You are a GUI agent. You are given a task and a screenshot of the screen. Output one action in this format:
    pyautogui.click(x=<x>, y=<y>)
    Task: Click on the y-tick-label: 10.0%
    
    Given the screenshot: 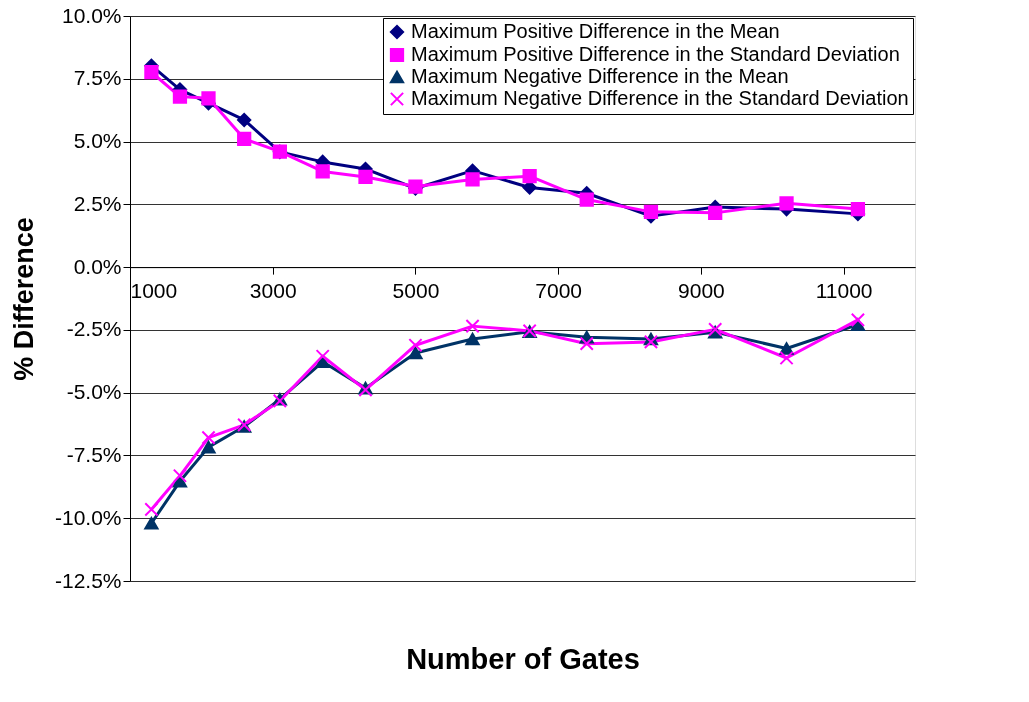 What is the action you would take?
    pyautogui.click(x=91, y=15)
    